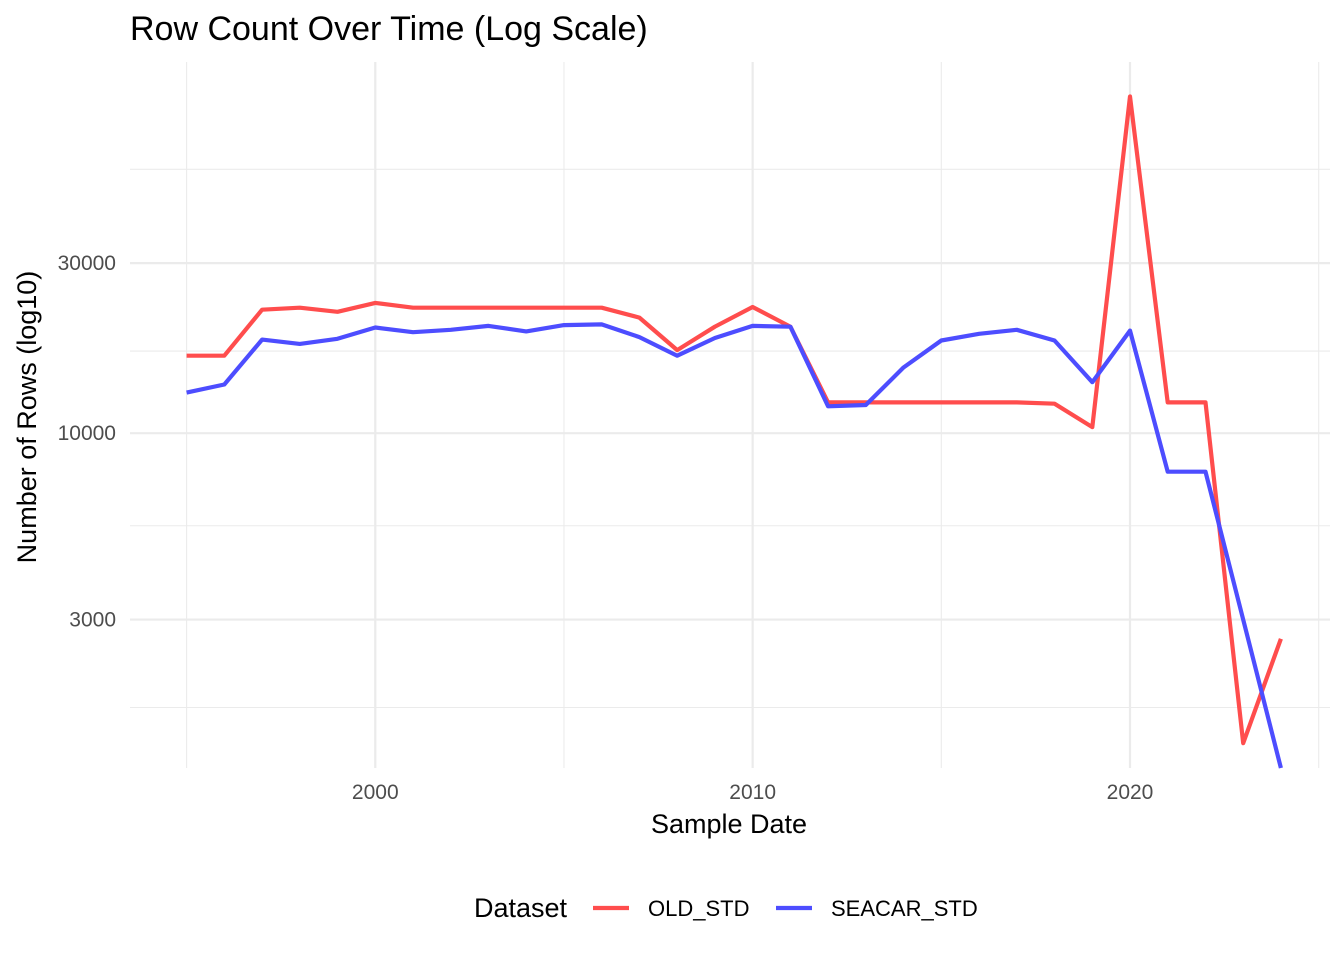  I want to click on x-tick-label: 2010, so click(752, 792).